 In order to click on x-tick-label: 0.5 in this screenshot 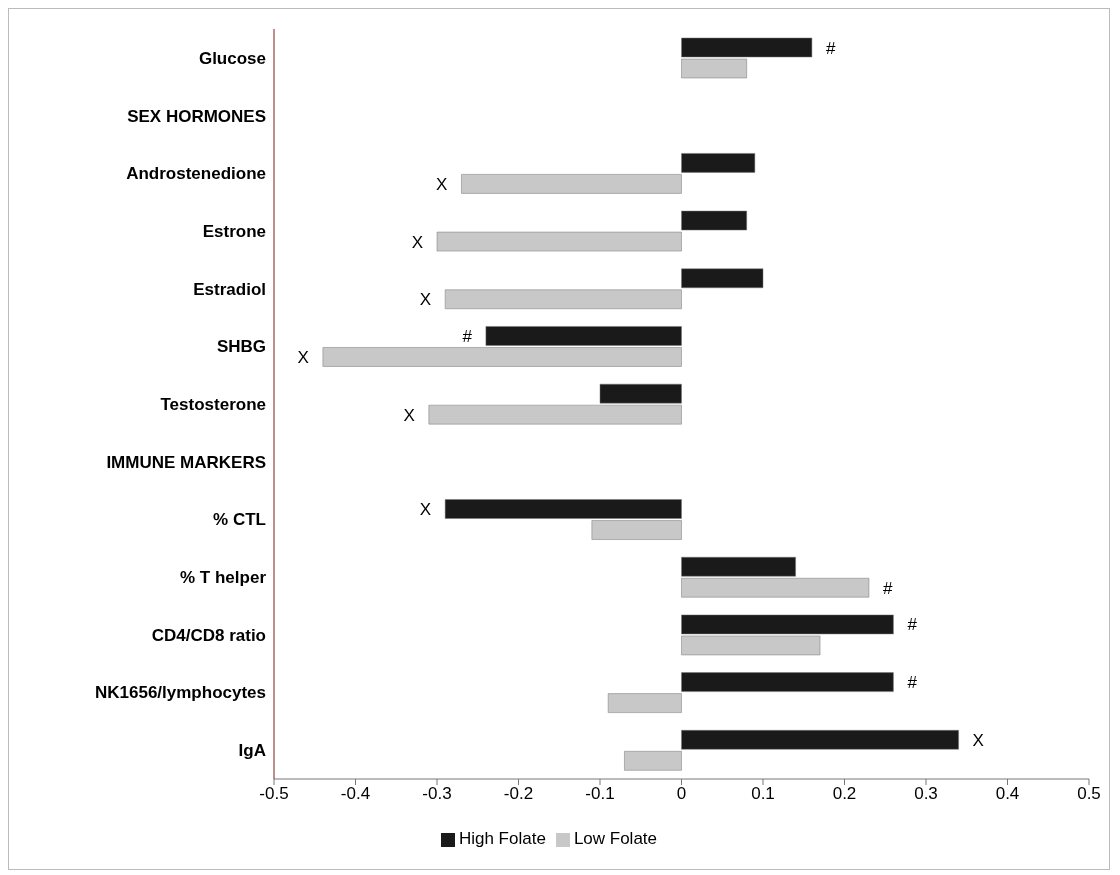, I will do `click(1089, 794)`.